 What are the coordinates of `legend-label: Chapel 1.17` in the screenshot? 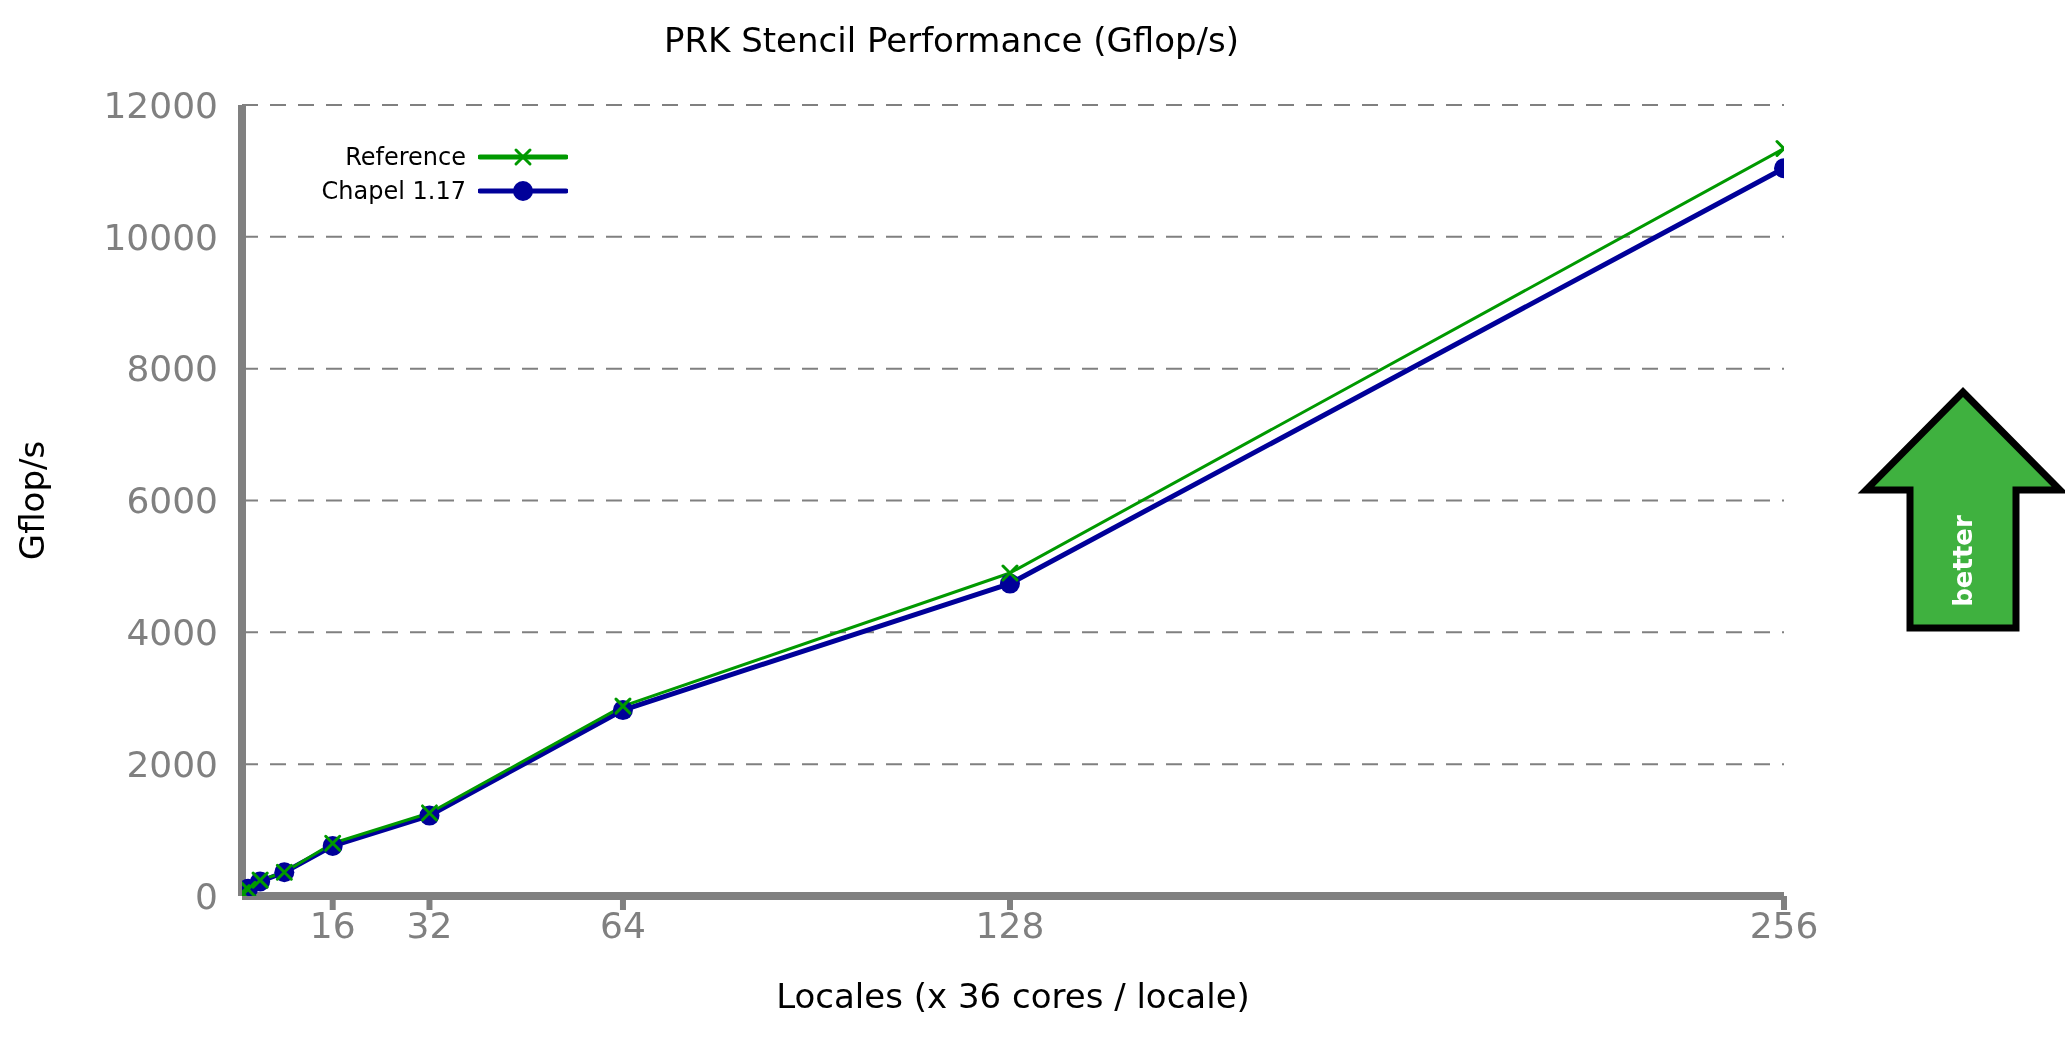 It's located at (393, 191).